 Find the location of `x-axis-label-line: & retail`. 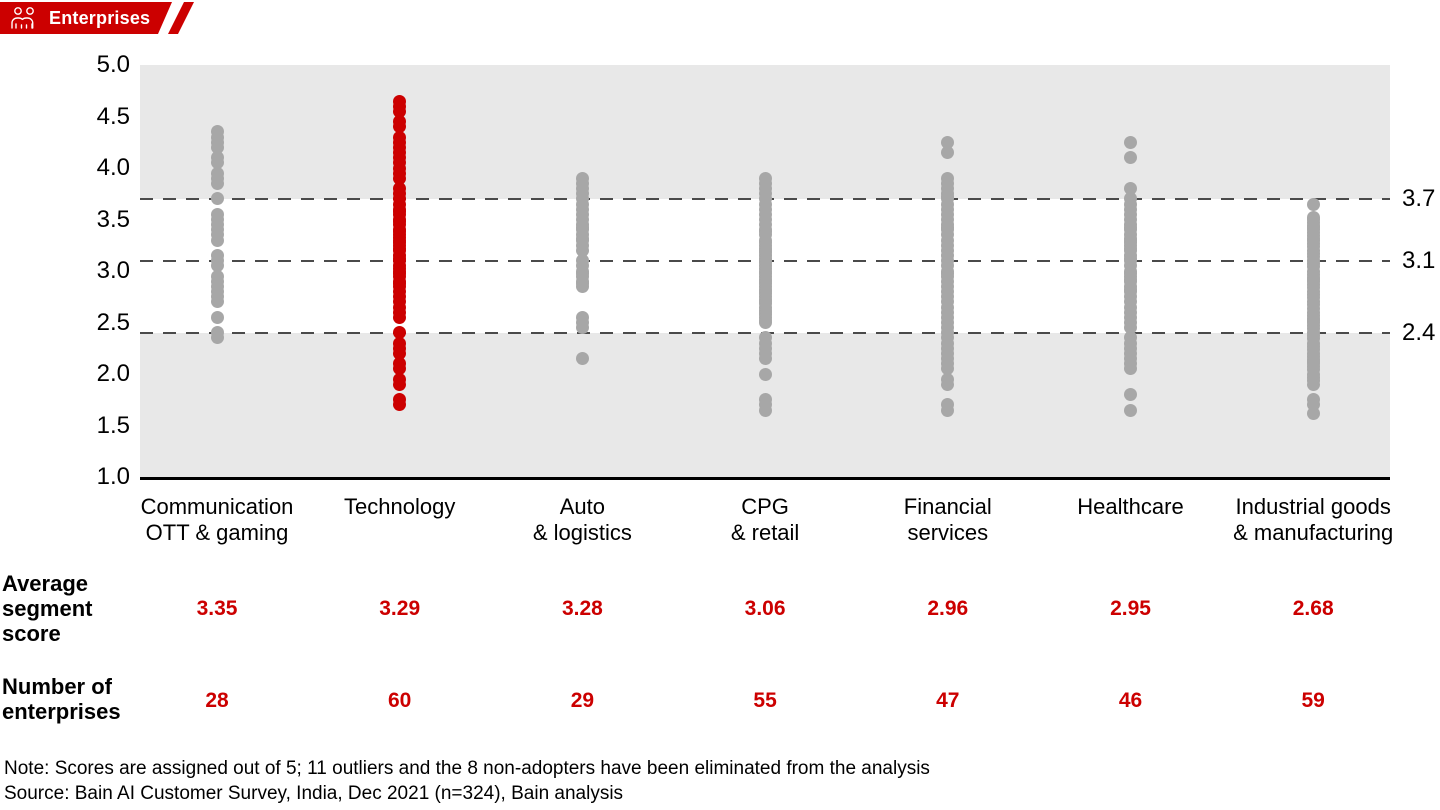

x-axis-label-line: & retail is located at coordinates (765, 532).